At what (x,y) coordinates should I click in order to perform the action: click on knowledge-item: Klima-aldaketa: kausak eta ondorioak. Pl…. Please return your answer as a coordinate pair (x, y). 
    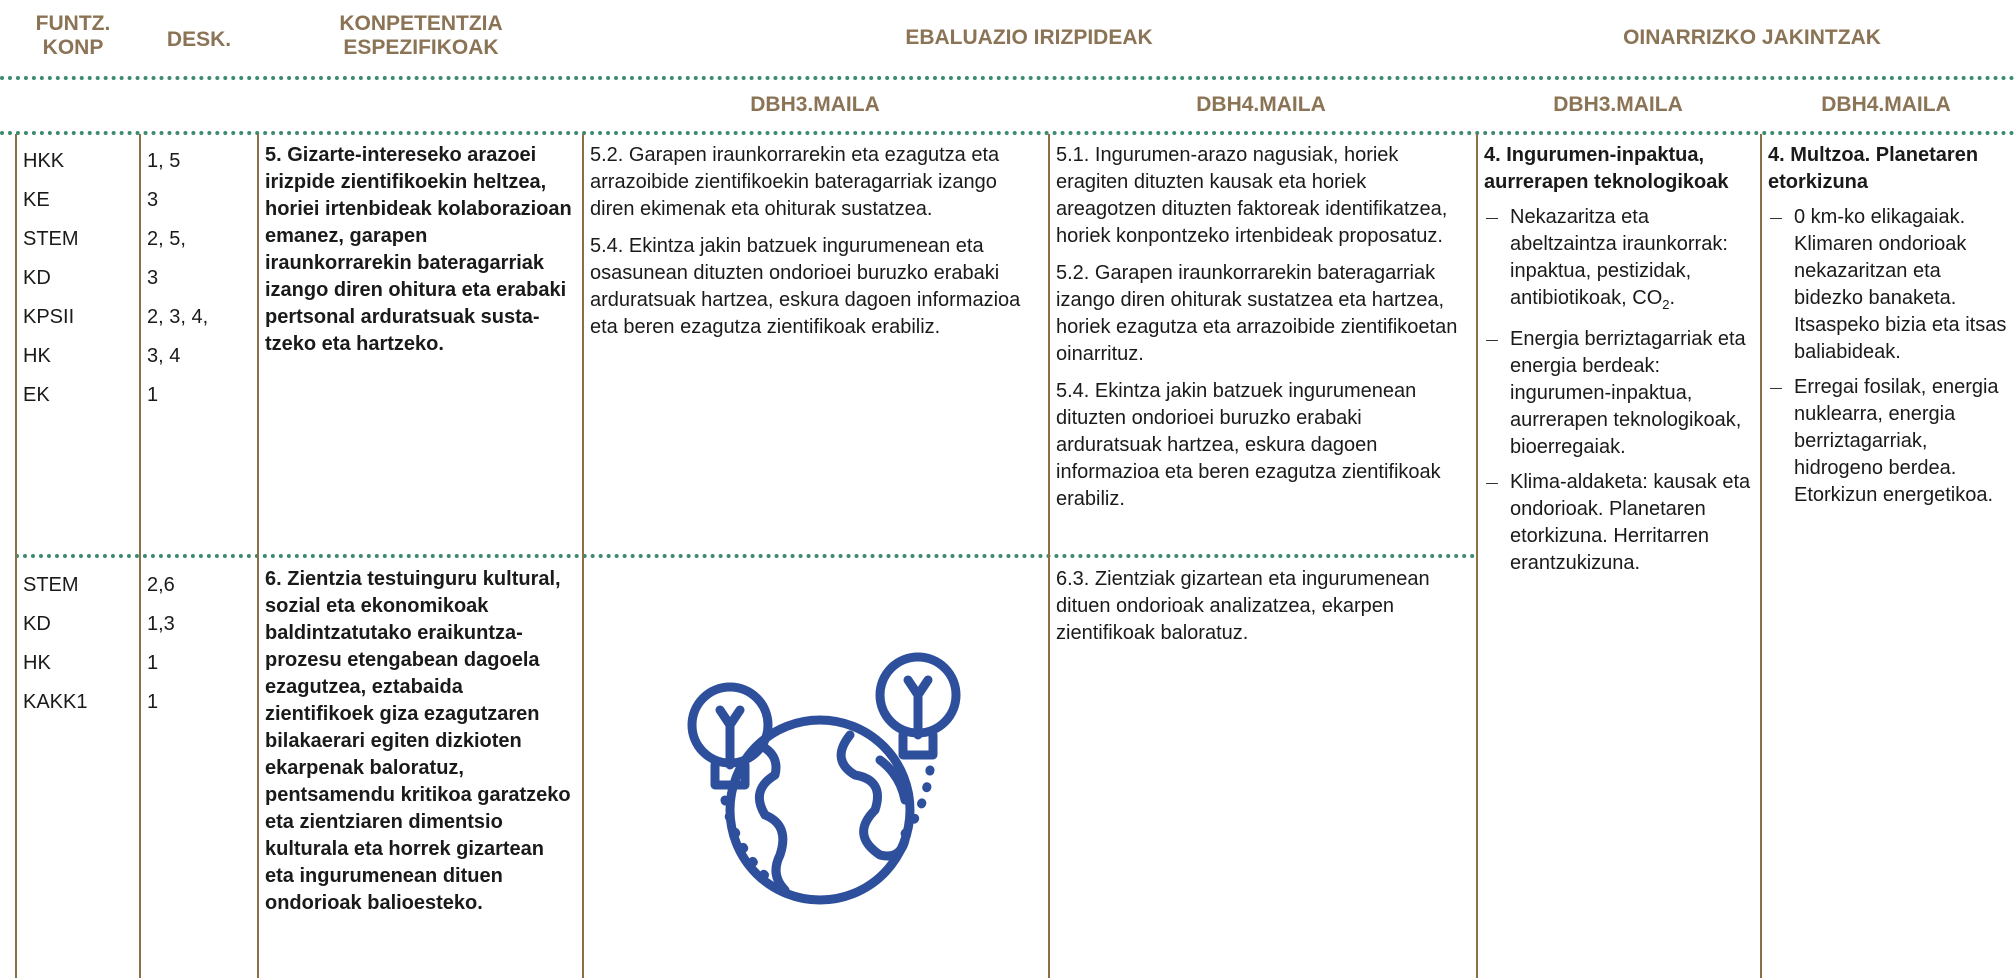
    Looking at the image, I should click on (1618, 523).